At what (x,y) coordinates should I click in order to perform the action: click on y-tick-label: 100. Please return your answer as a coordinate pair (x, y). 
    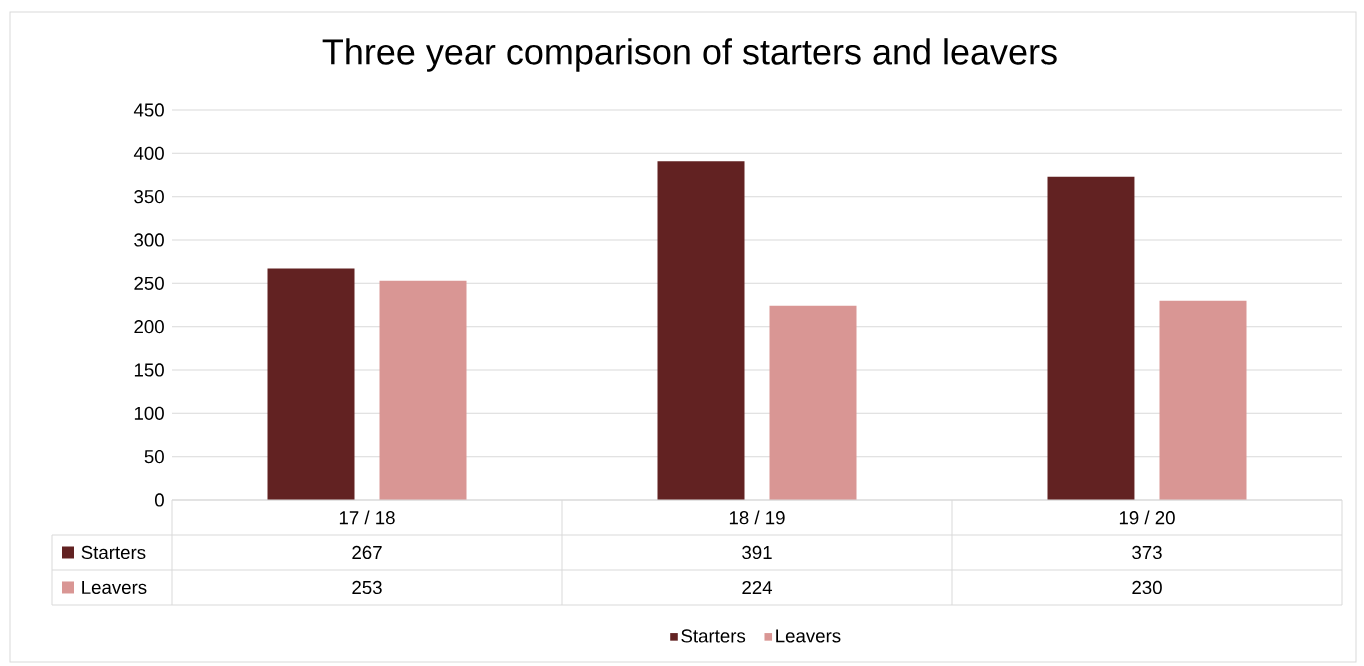
    Looking at the image, I should click on (149, 413).